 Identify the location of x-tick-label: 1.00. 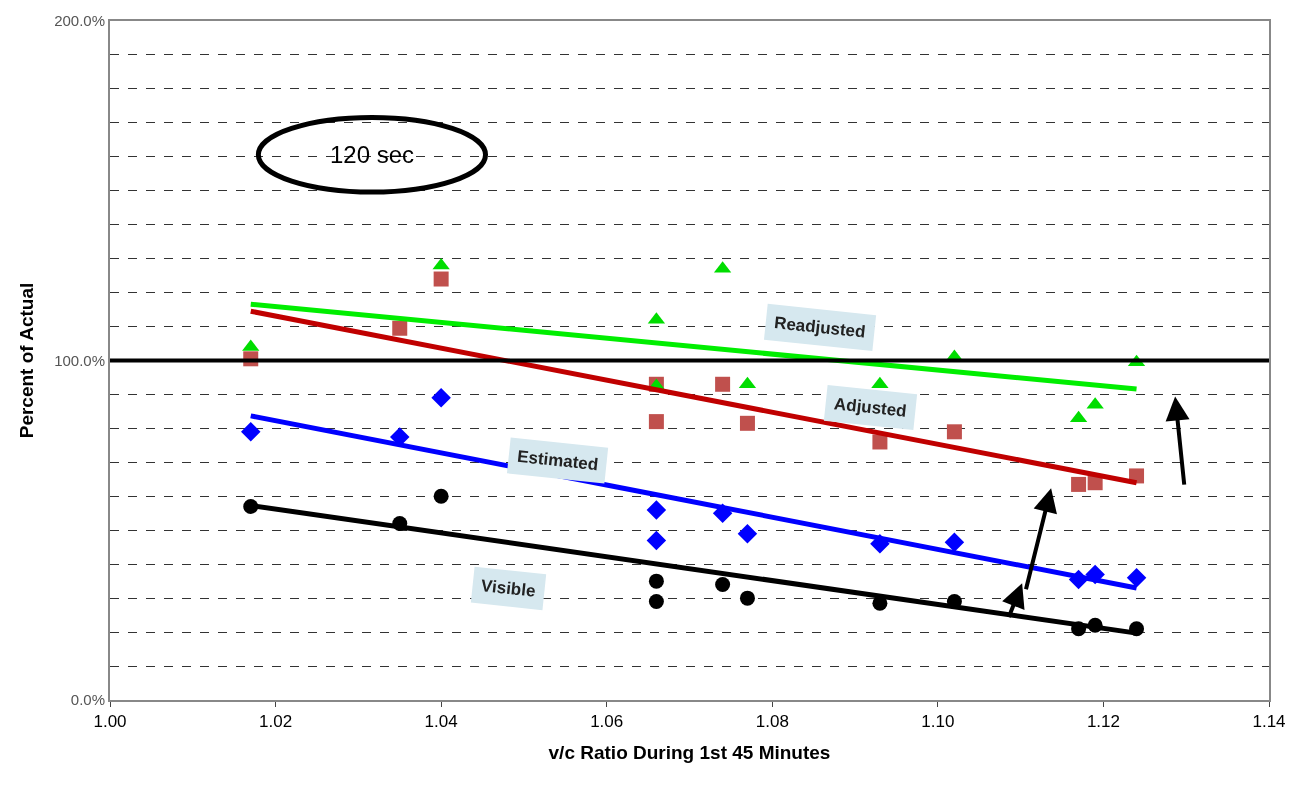
(110, 722).